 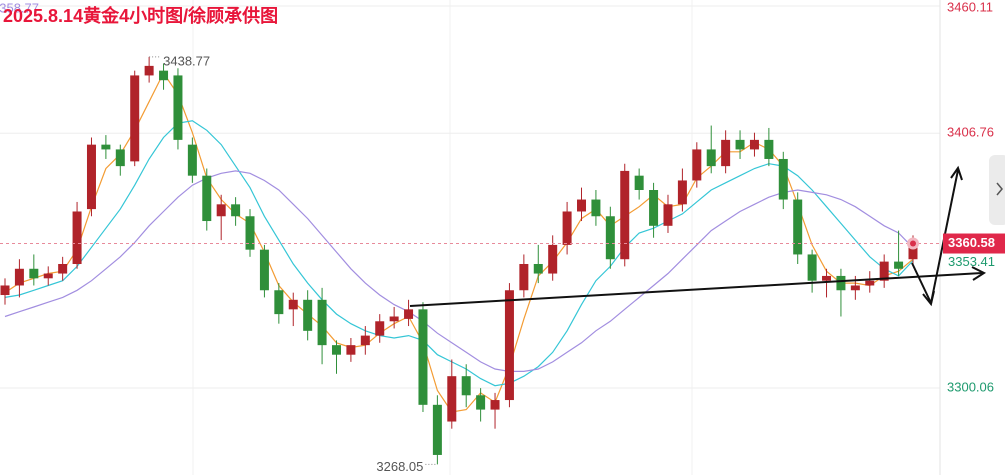 I want to click on price-box, so click(x=974, y=243).